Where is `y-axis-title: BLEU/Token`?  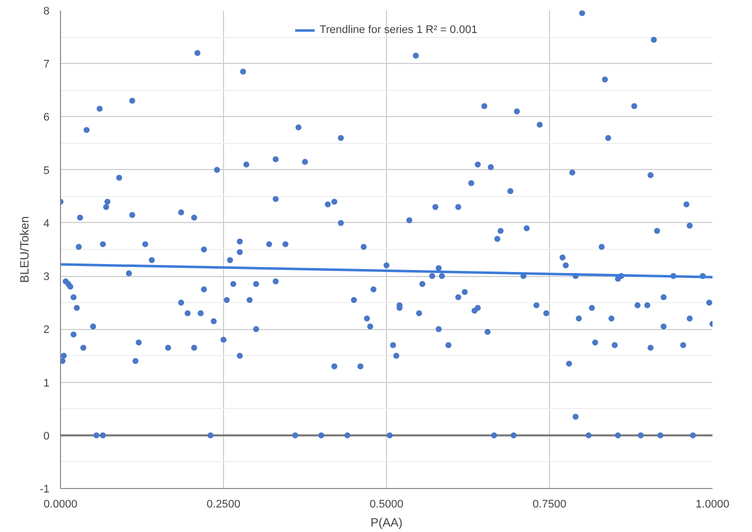 y-axis-title: BLEU/Token is located at coordinates (25, 249).